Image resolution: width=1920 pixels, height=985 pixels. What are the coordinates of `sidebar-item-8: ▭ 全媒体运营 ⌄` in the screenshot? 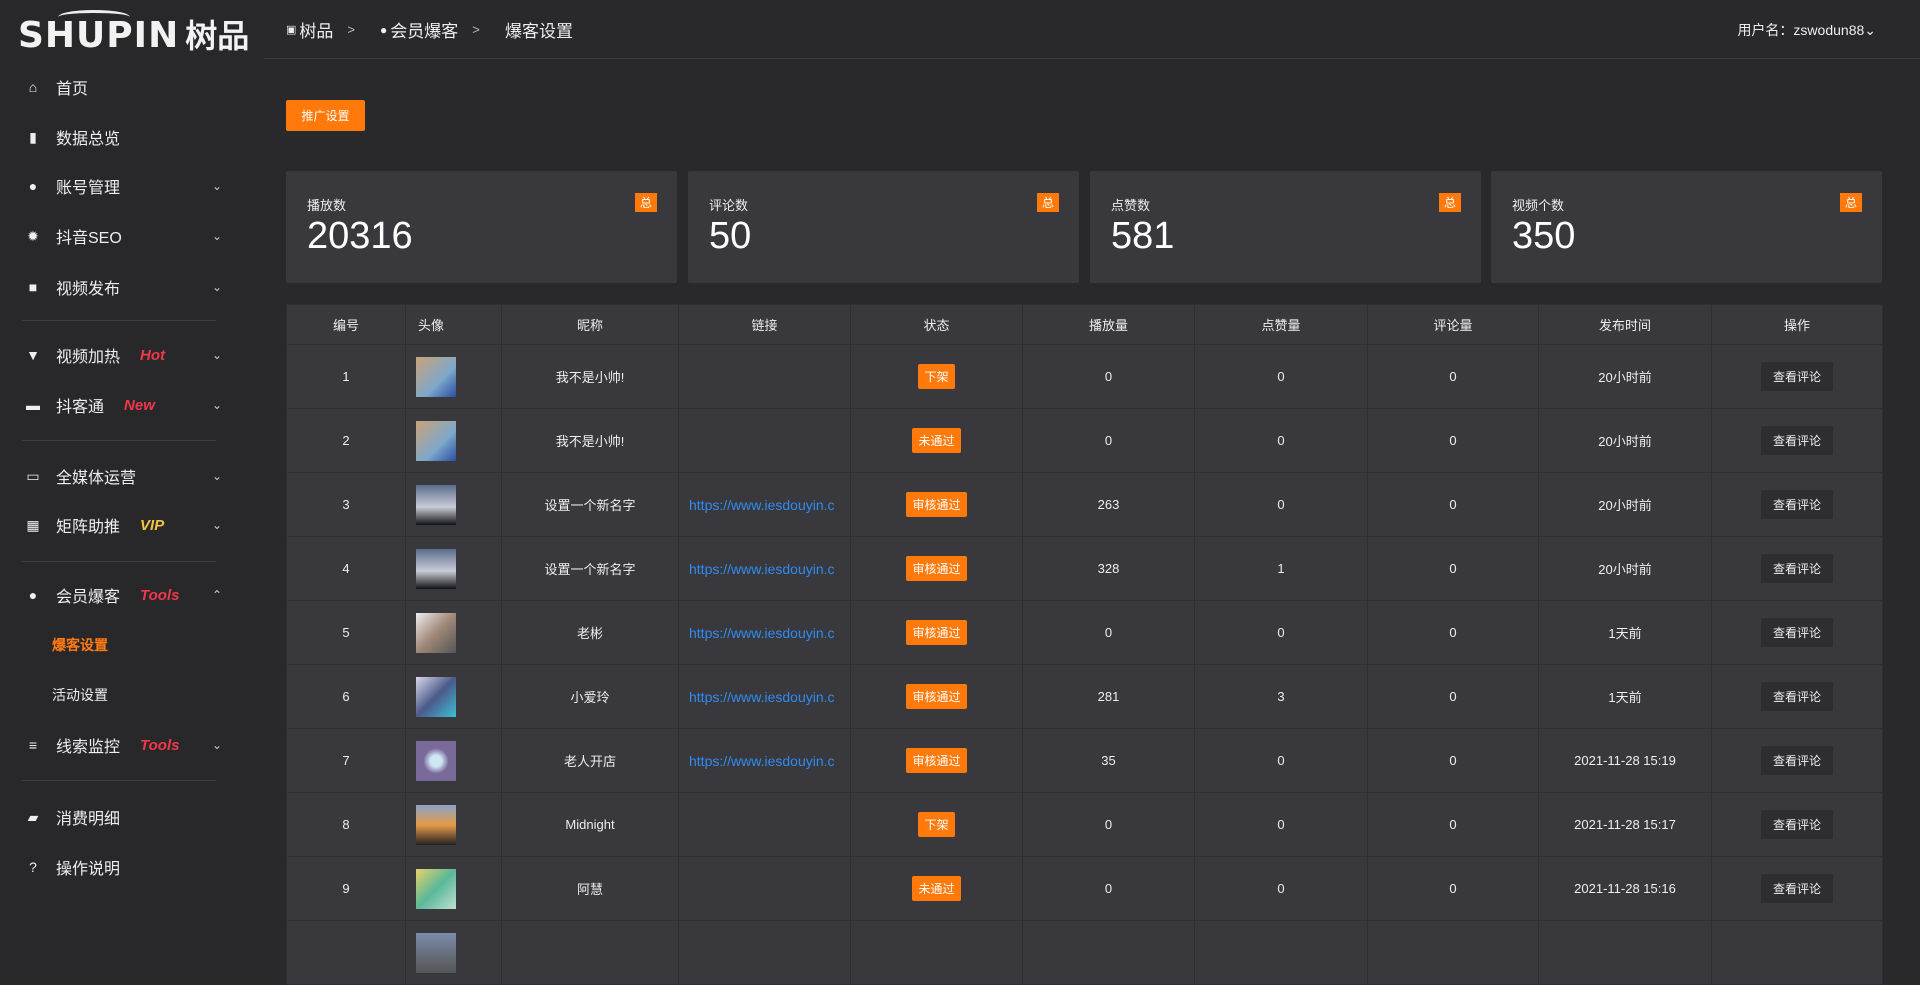 It's located at (132, 476).